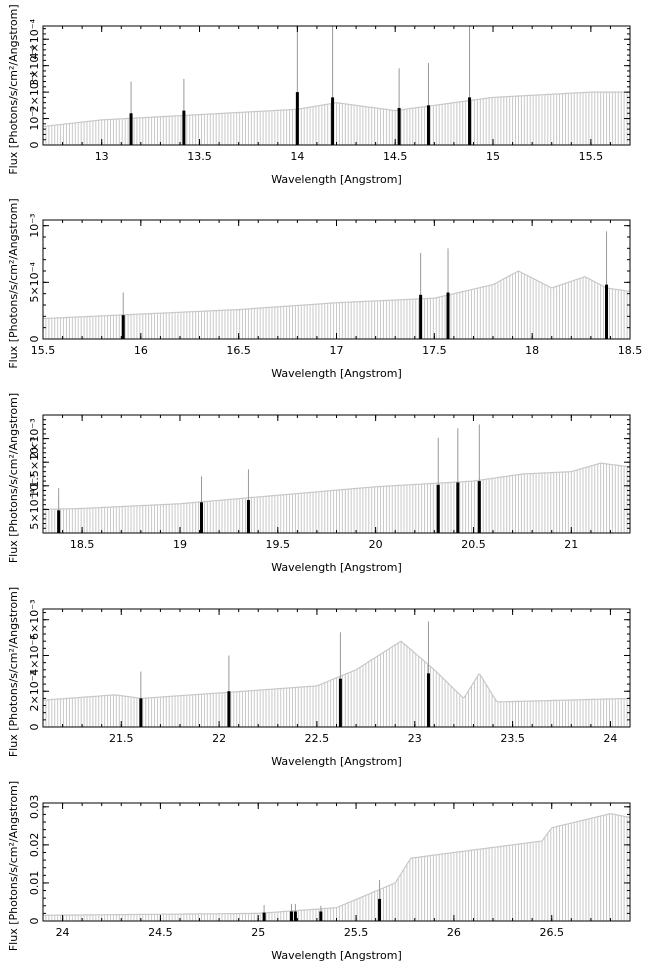 The width and height of the screenshot is (652, 976). I want to click on x-tick-label: 21, so click(571, 544).